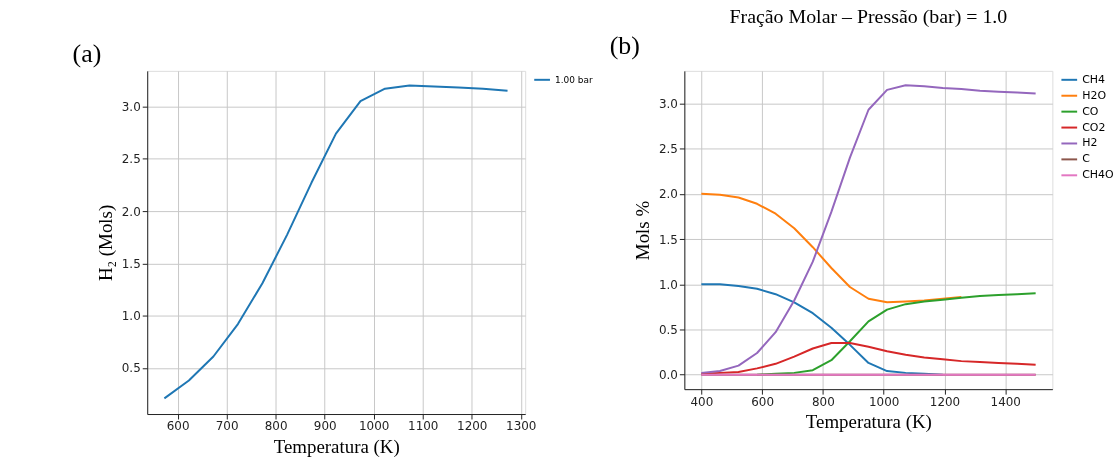  Describe the element at coordinates (1094, 127) in the screenshot. I see `legend-label: CO2` at that location.